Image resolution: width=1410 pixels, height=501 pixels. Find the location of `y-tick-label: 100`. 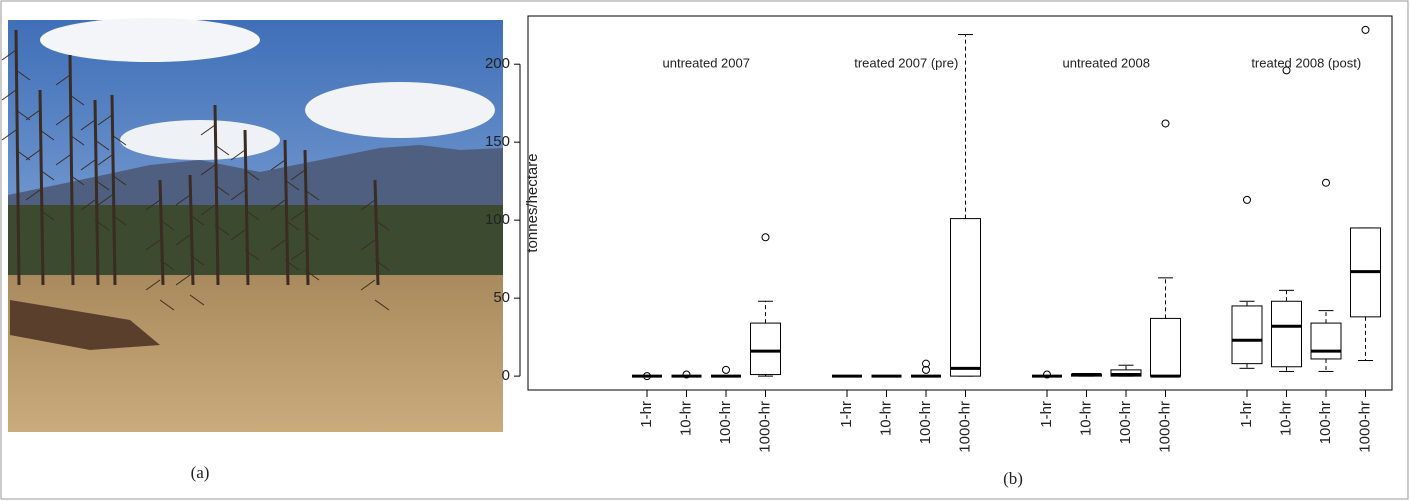

y-tick-label: 100 is located at coordinates (497, 219).